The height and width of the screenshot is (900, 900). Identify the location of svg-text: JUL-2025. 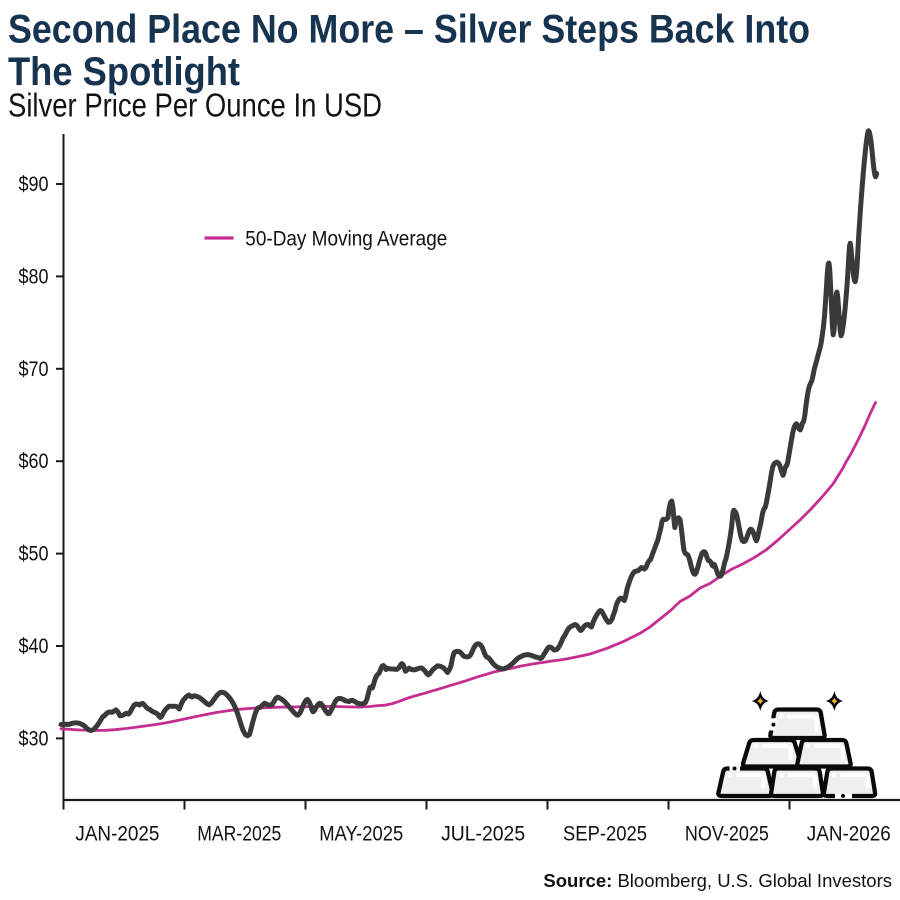
(483, 834).